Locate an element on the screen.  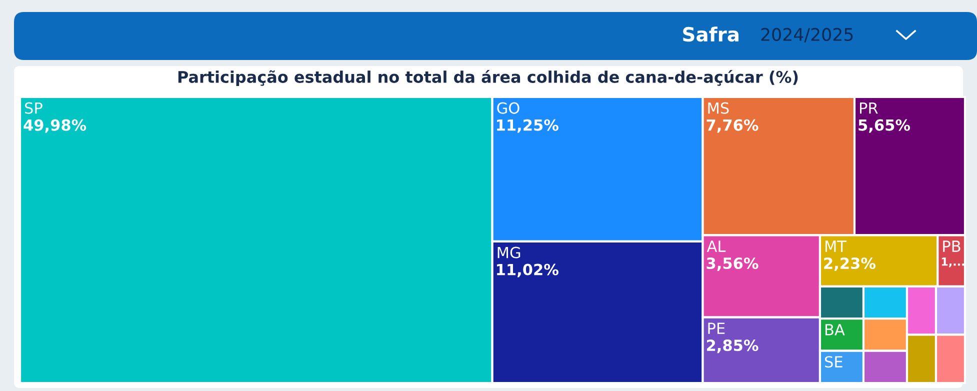
category-label: PE is located at coordinates (716, 328).